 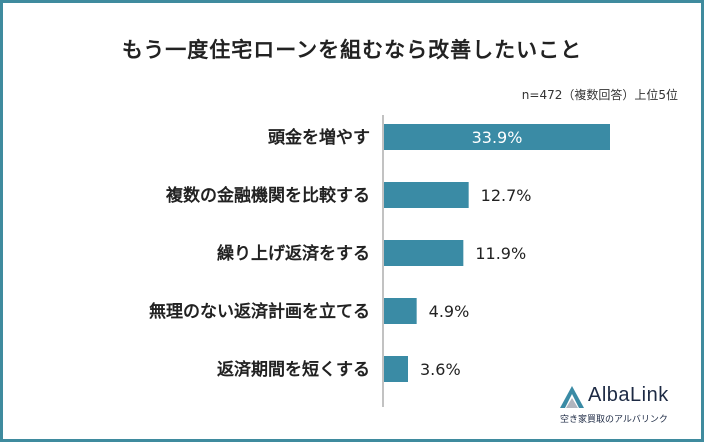 I want to click on value-label: 11.9%, so click(x=500, y=253).